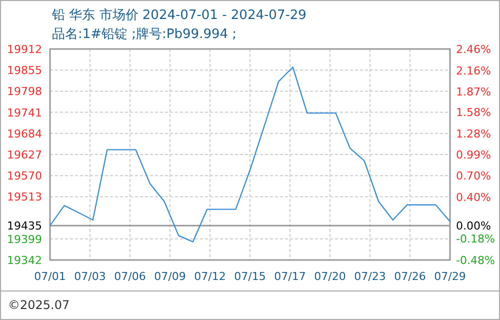 This screenshot has height=320, width=500. What do you see at coordinates (473, 155) in the screenshot?
I see `y2-tick-label: 0.99%` at bounding box center [473, 155].